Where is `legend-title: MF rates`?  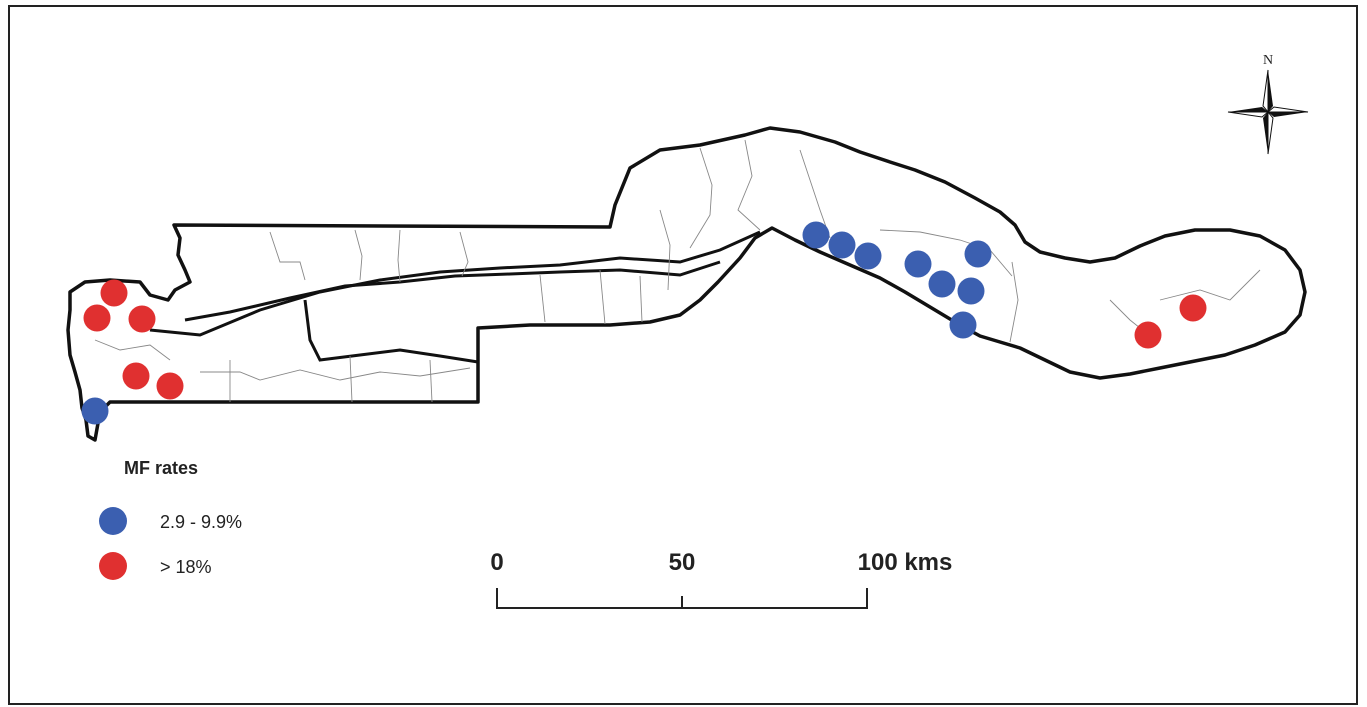 legend-title: MF rates is located at coordinates (161, 468).